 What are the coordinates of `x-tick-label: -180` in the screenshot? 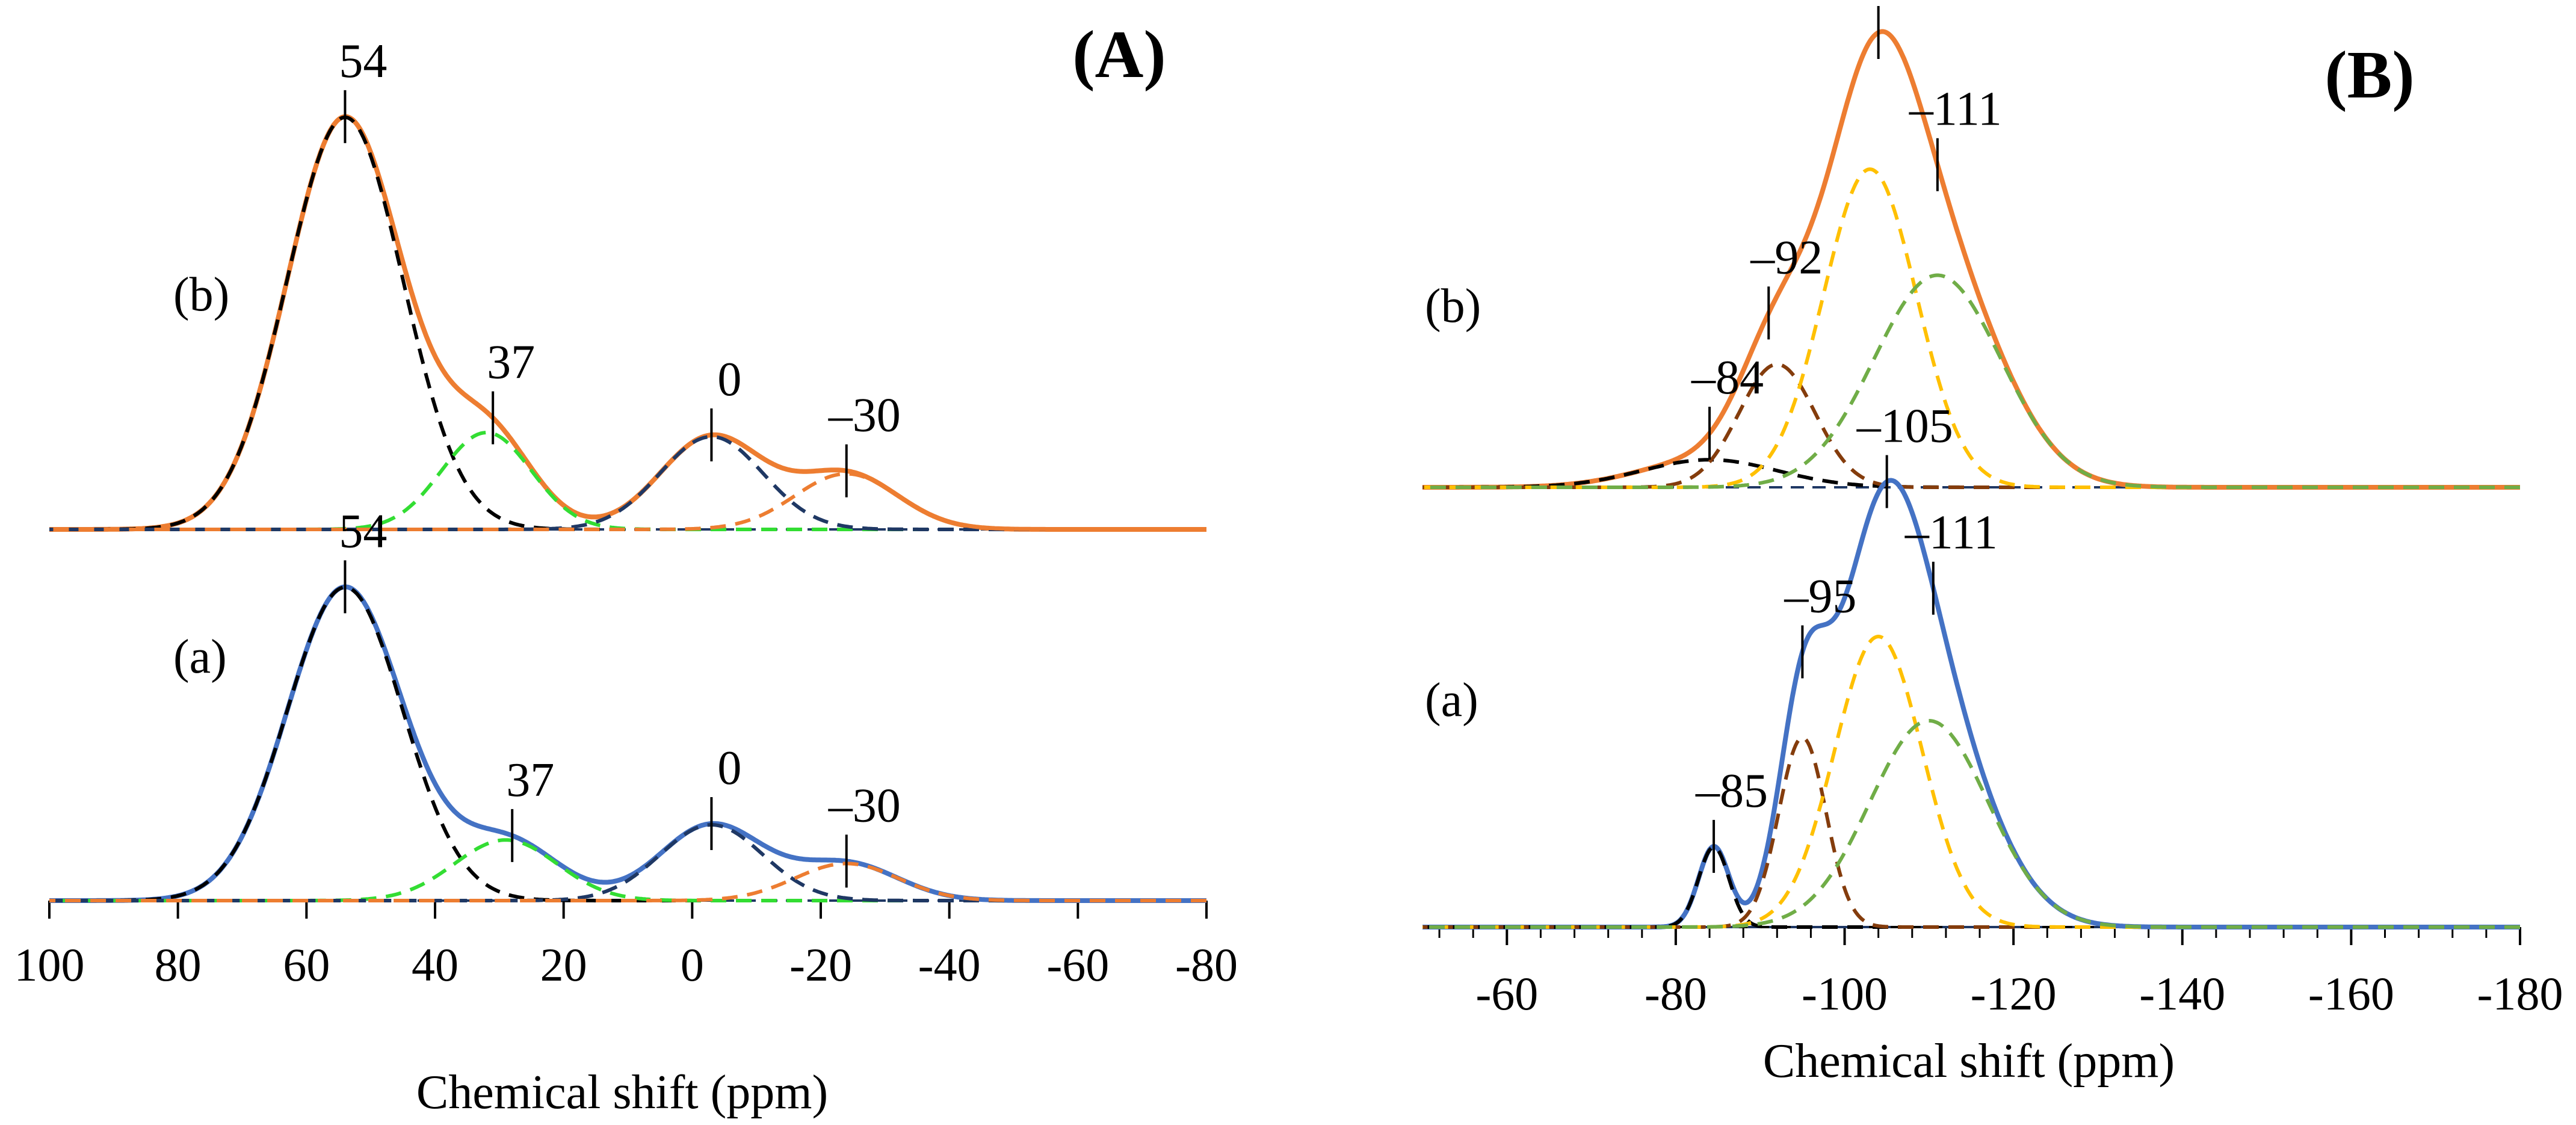 It's located at (2520, 993).